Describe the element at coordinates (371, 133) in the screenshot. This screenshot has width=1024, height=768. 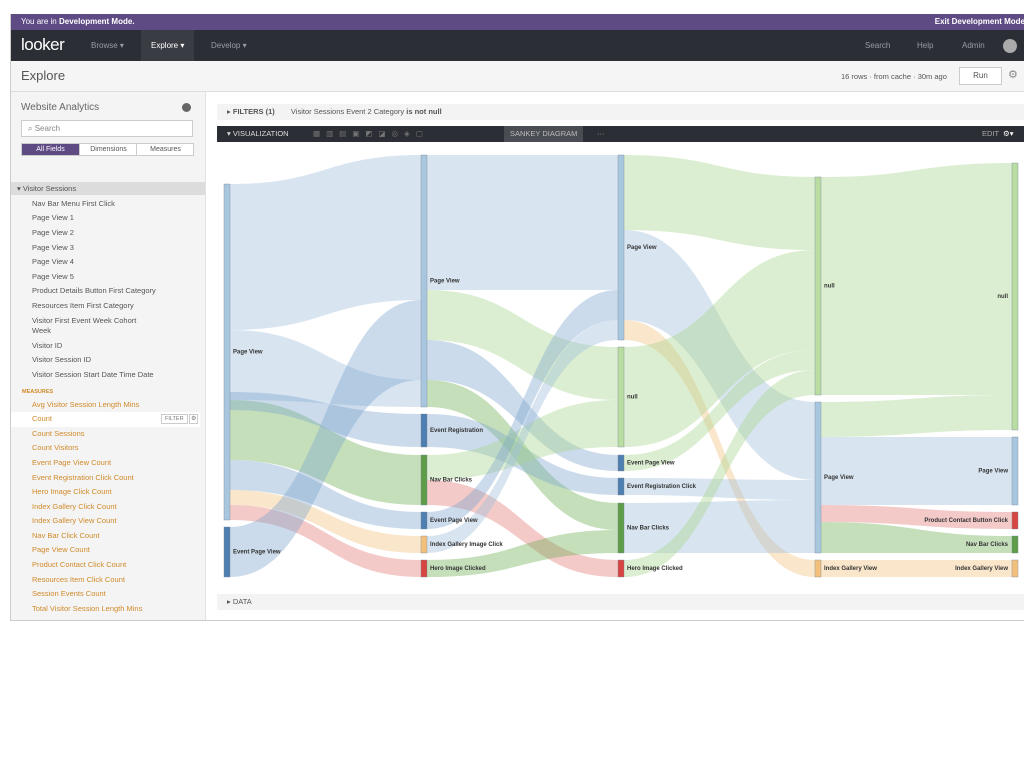
I see `viz-icons: ▦▥▤▣◩◪◎◈▢` at that location.